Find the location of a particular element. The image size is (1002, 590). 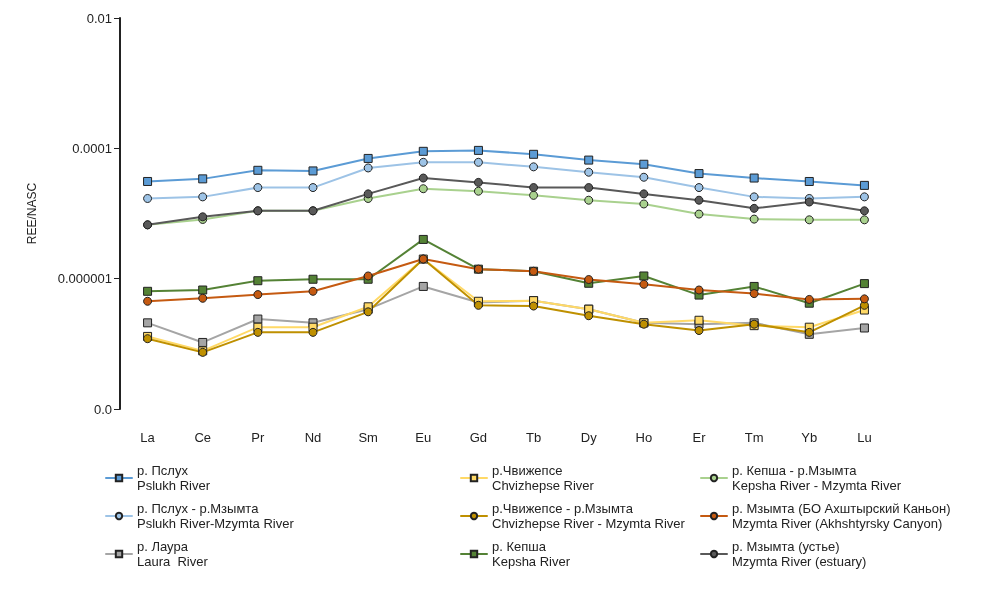

y-tick-label: 0.01 is located at coordinates (99, 18).